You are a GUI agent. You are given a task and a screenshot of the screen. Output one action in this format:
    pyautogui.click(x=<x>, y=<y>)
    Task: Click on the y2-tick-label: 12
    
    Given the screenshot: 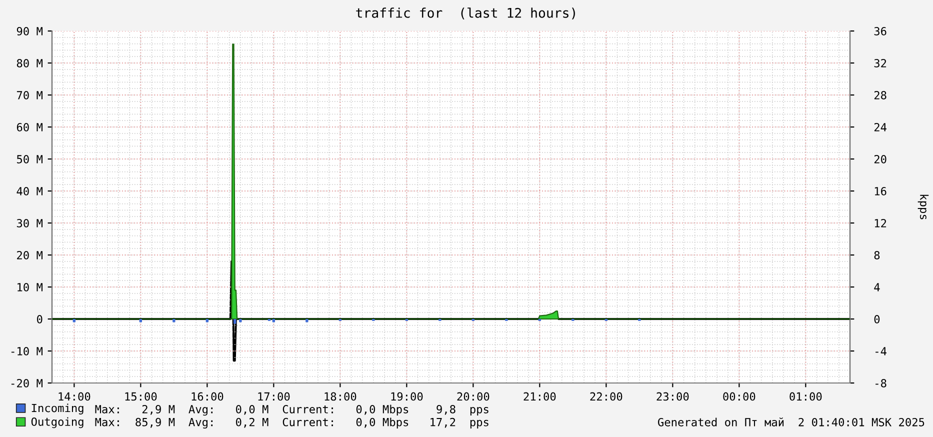 What is the action you would take?
    pyautogui.click(x=880, y=223)
    